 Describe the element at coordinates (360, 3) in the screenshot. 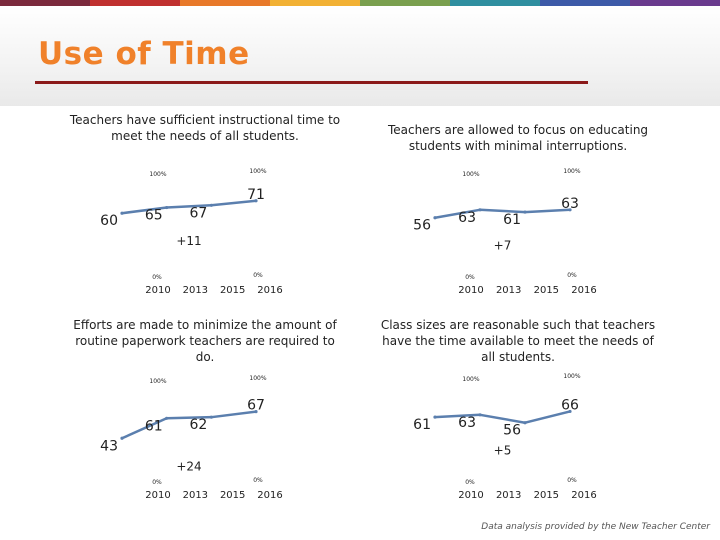

I see `header-color-stripe` at that location.